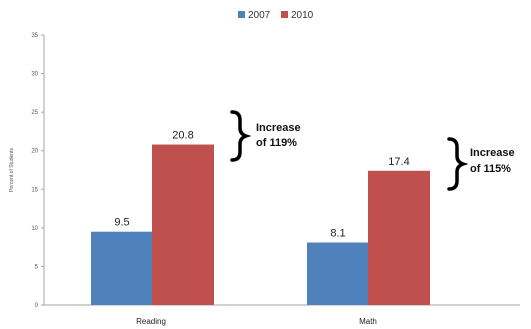  I want to click on annotation-brace-math, so click(458, 164).